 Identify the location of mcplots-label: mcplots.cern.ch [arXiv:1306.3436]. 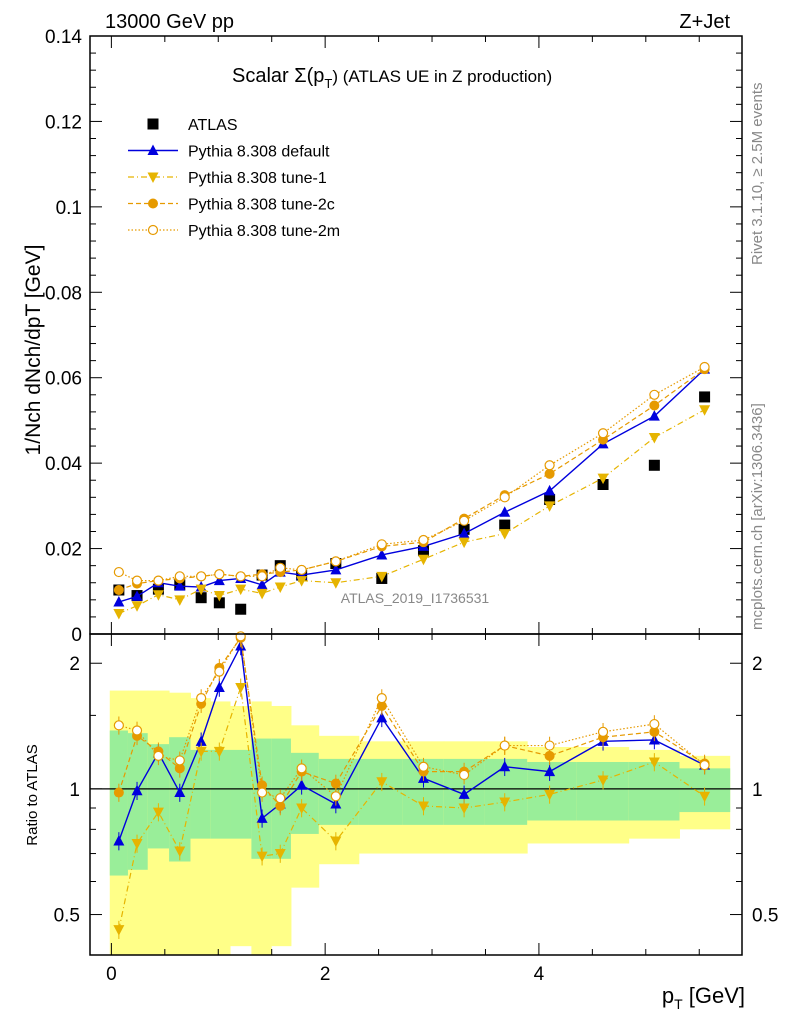
(757, 516).